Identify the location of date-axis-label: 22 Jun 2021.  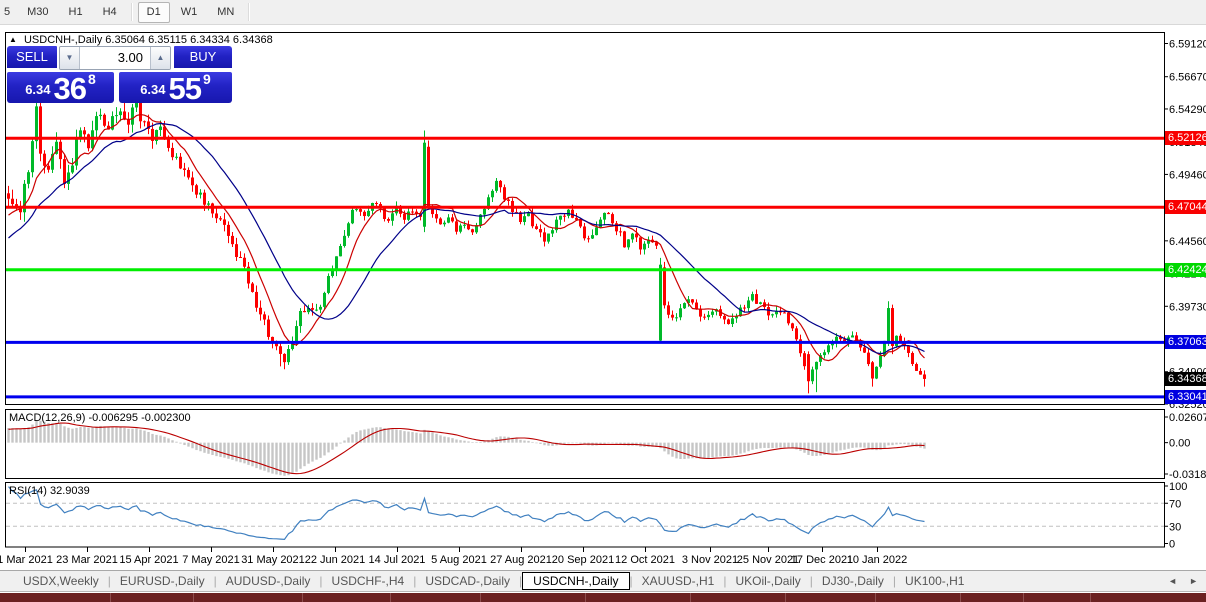
(335, 560).